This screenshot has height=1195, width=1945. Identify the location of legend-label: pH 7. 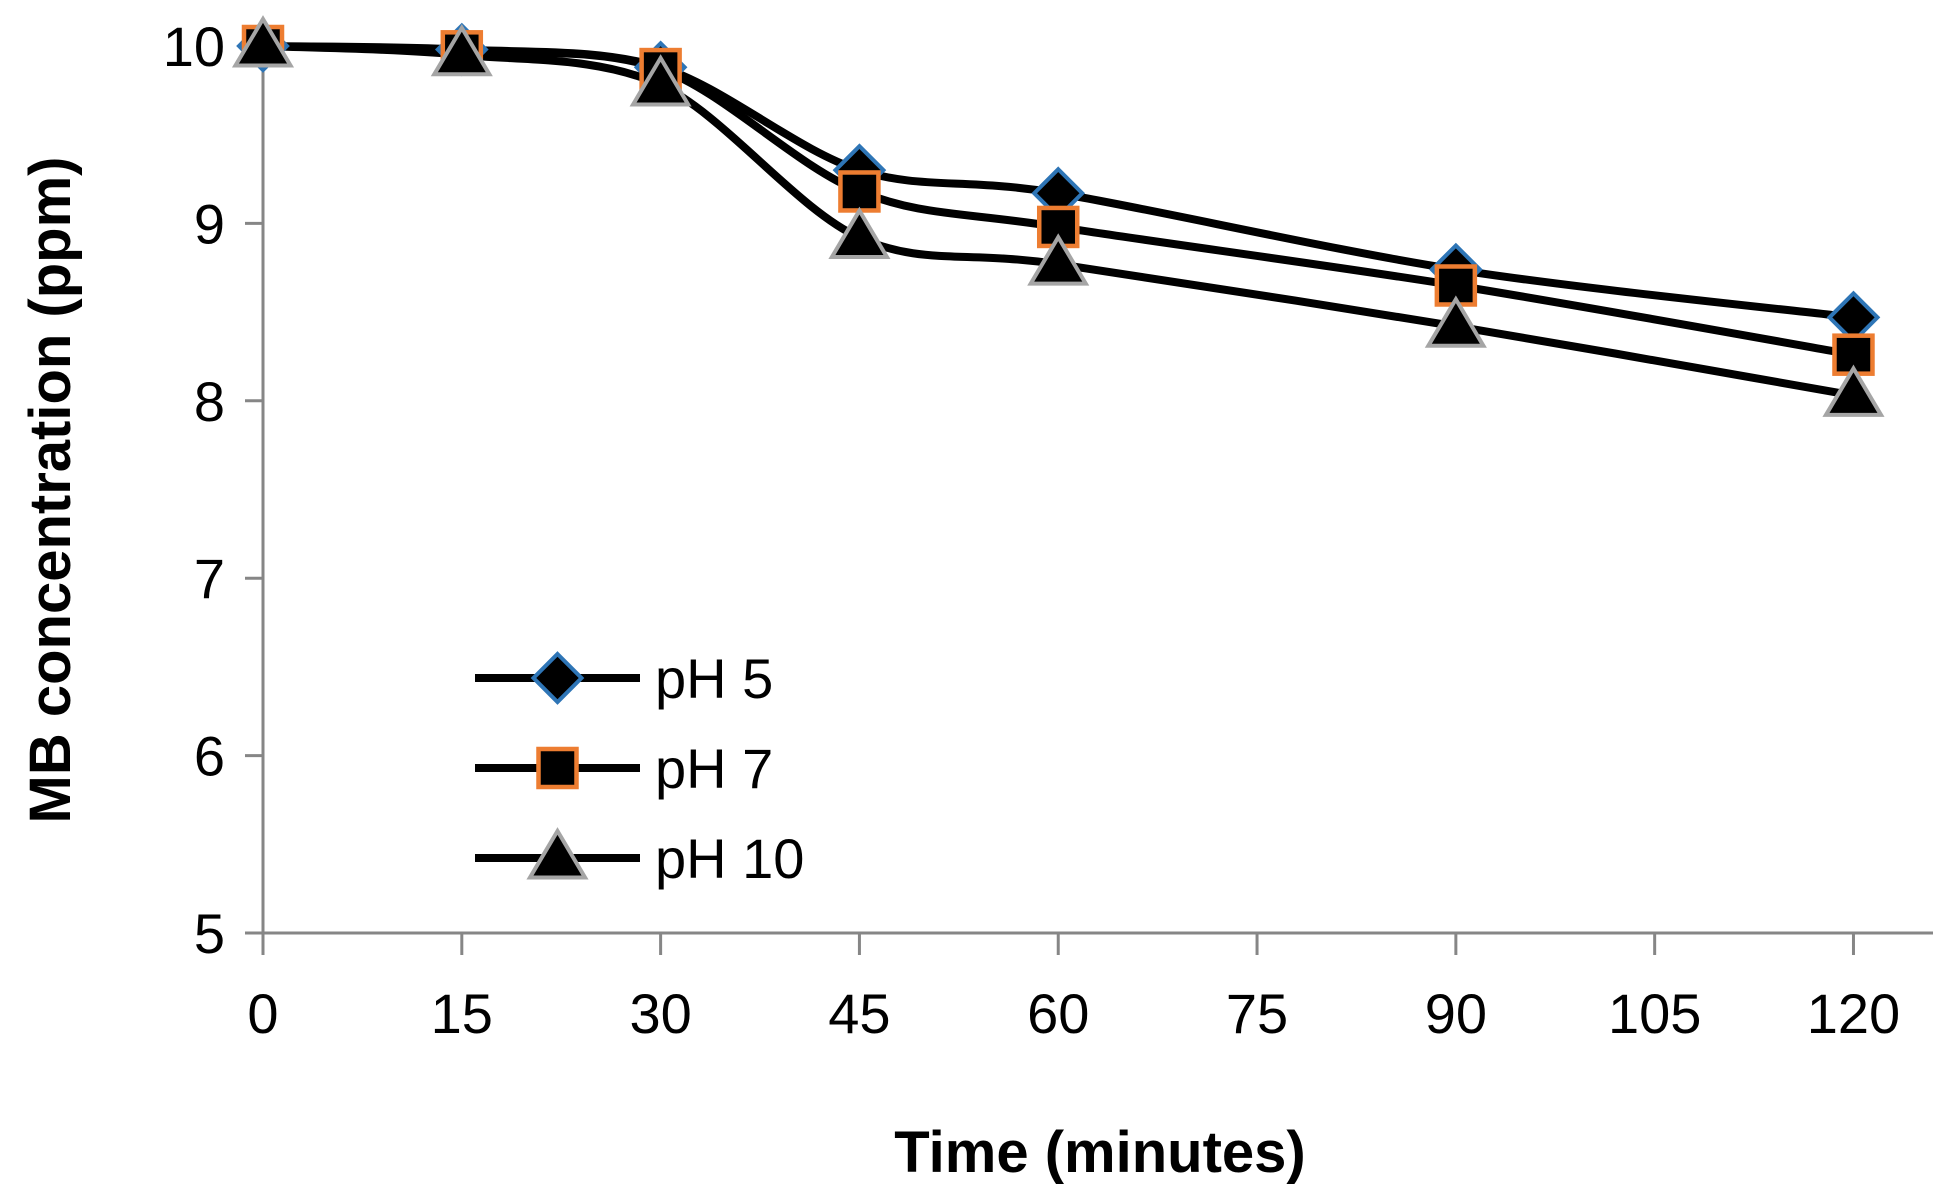
(714, 768).